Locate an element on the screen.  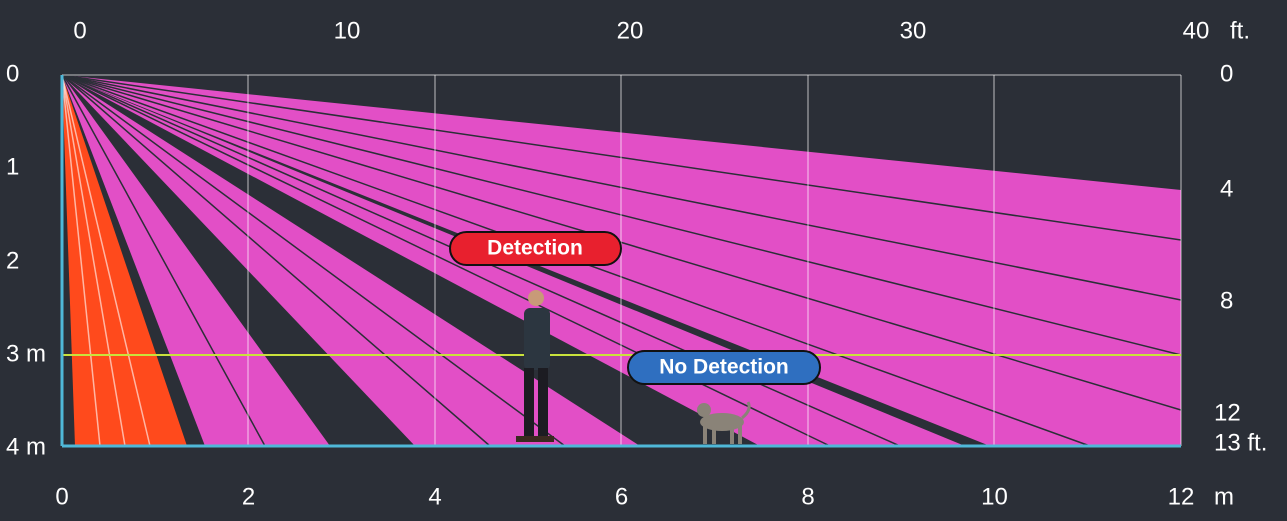
bottom-tick-label: 2 is located at coordinates (248, 496).